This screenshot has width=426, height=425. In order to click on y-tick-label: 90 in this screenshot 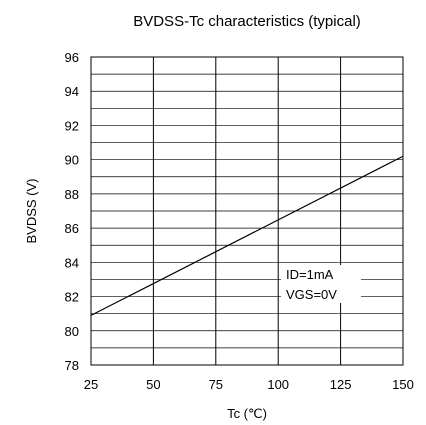, I will do `click(72, 160)`.